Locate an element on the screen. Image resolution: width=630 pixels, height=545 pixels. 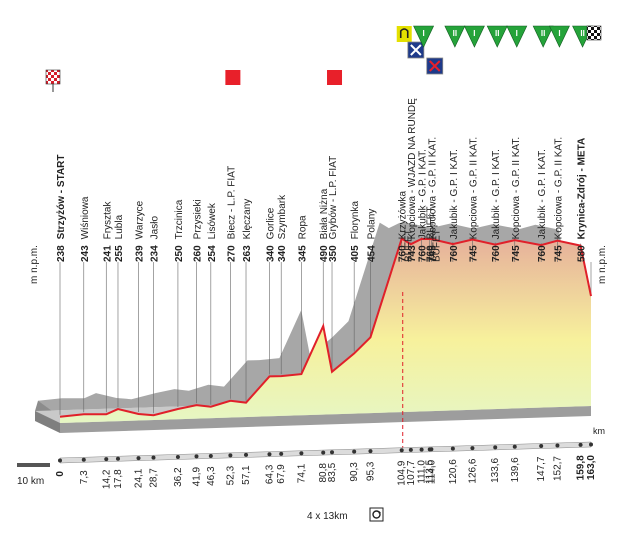
axis-km-label: 83,5 is located at coordinates (332, 472).